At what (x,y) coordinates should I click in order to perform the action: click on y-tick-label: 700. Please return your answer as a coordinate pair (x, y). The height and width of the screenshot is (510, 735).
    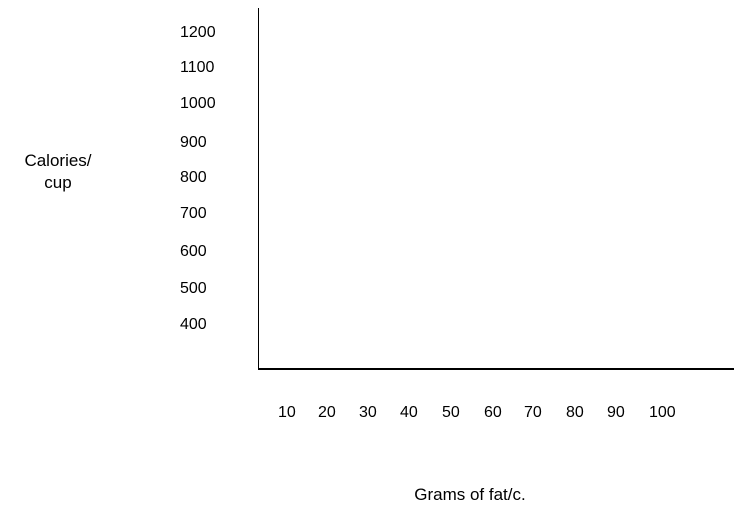
    Looking at the image, I should click on (193, 213).